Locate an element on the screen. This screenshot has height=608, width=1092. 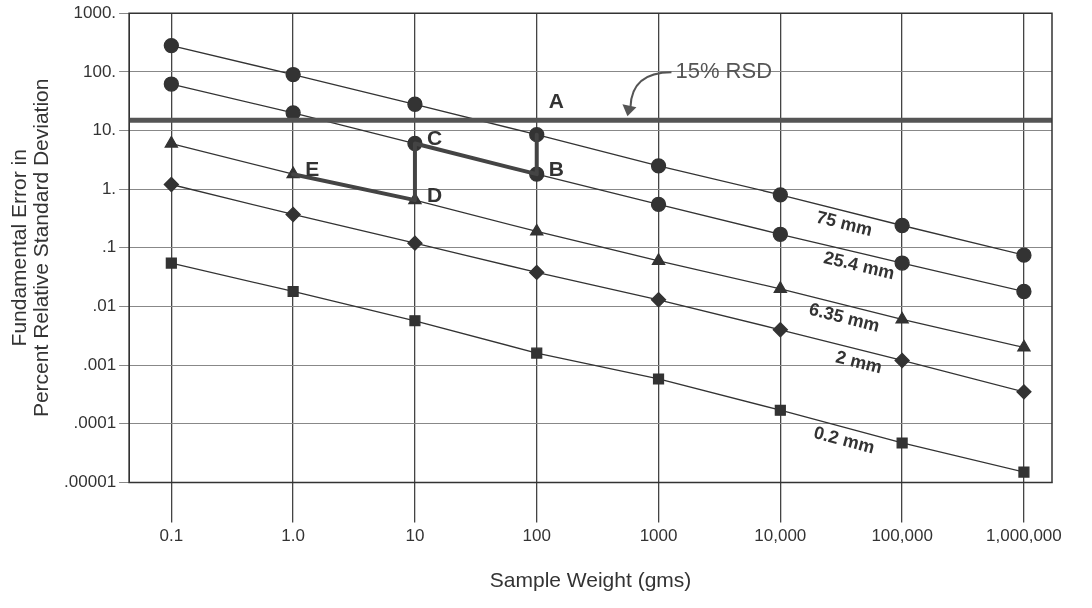
y-tick-label: .0001 is located at coordinates (95, 423).